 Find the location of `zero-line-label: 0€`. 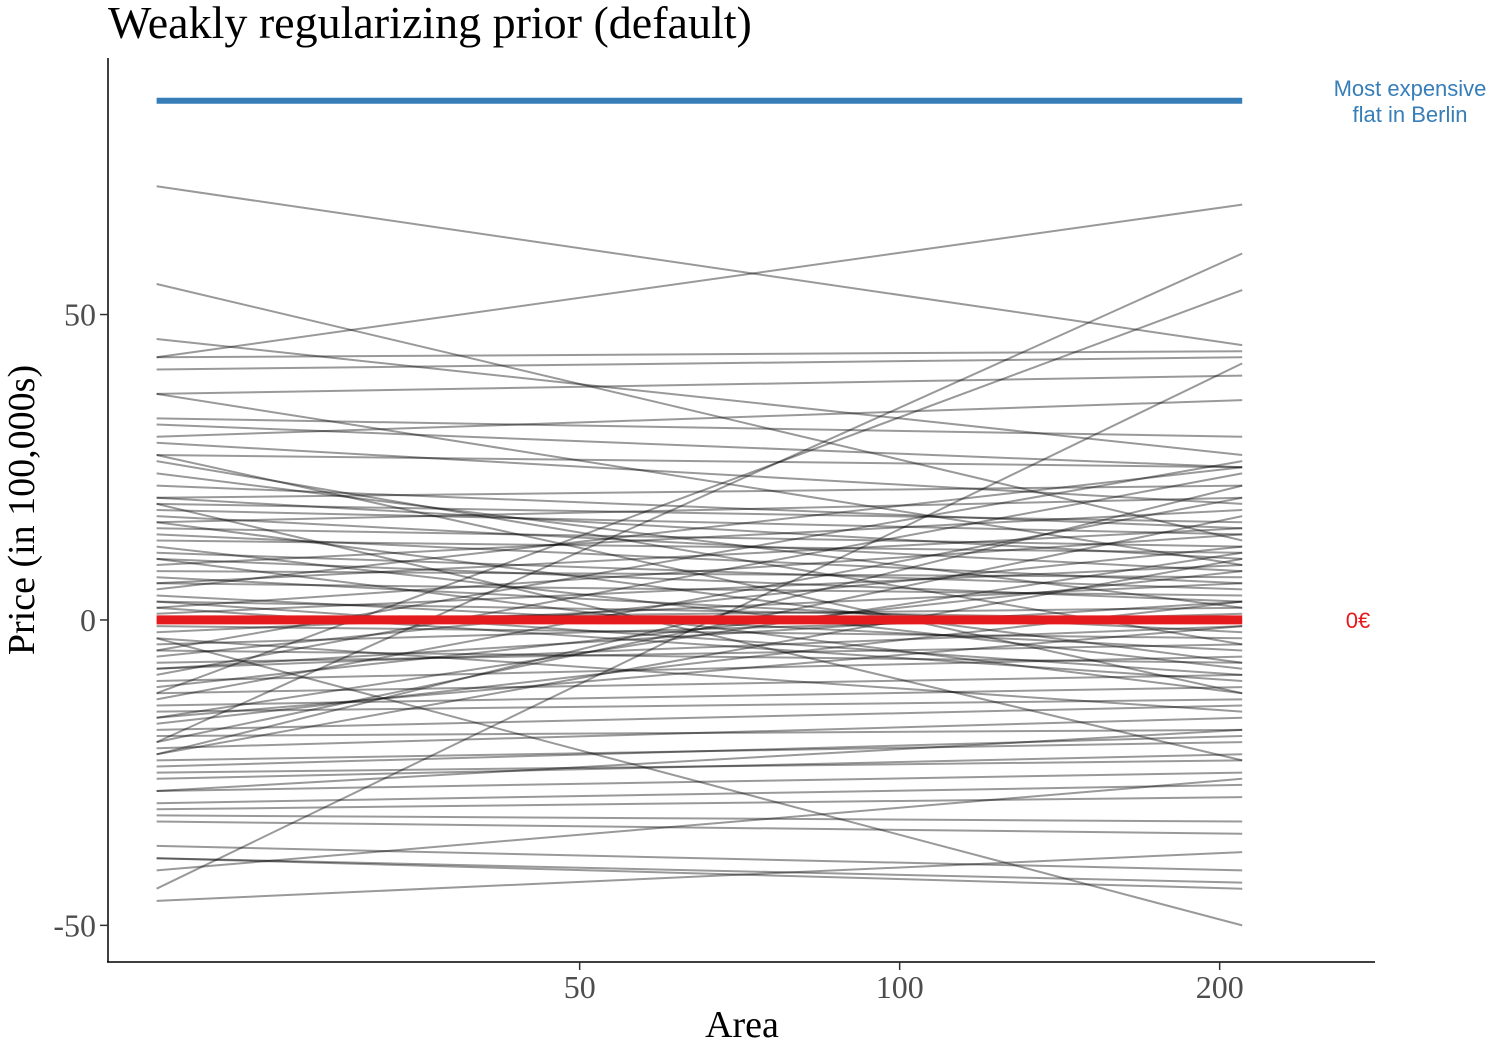

zero-line-label: 0€ is located at coordinates (1358, 620).